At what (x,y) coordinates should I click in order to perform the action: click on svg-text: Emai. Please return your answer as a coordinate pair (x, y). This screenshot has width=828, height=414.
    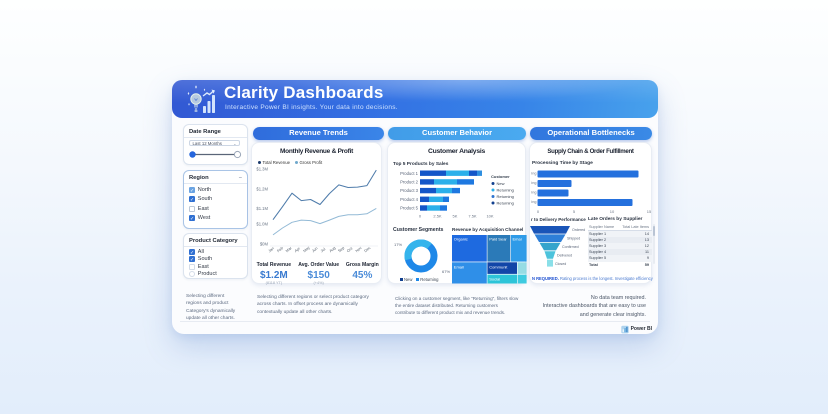
    Looking at the image, I should click on (516, 238).